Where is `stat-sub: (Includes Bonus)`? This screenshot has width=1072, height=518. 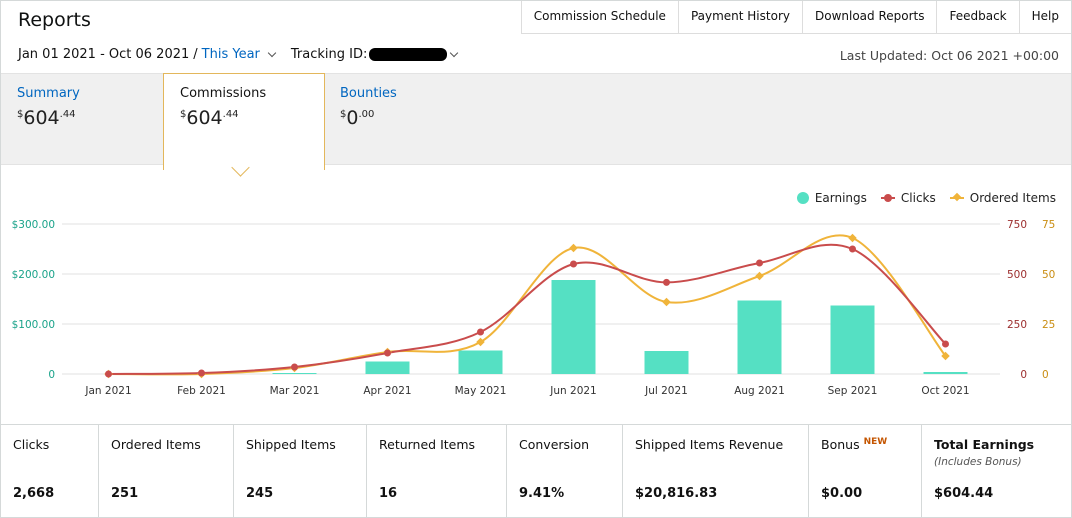 stat-sub: (Includes Bonus) is located at coordinates (978, 462).